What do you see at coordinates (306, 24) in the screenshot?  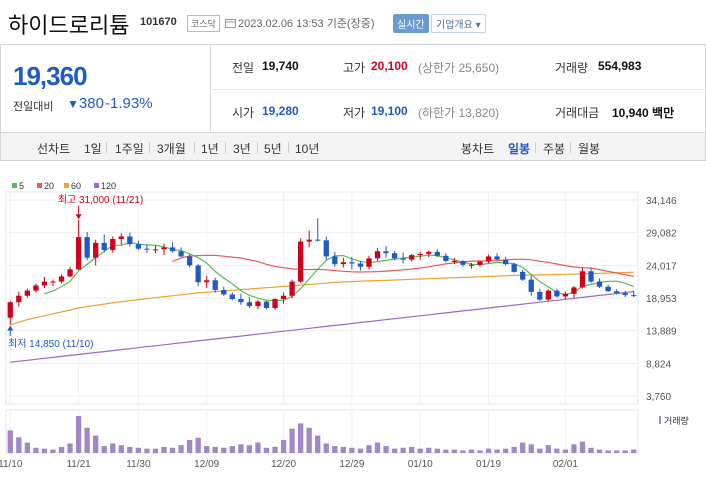 I see `timestamp-text: 2023.02.06 13:53 기준(장중)` at bounding box center [306, 24].